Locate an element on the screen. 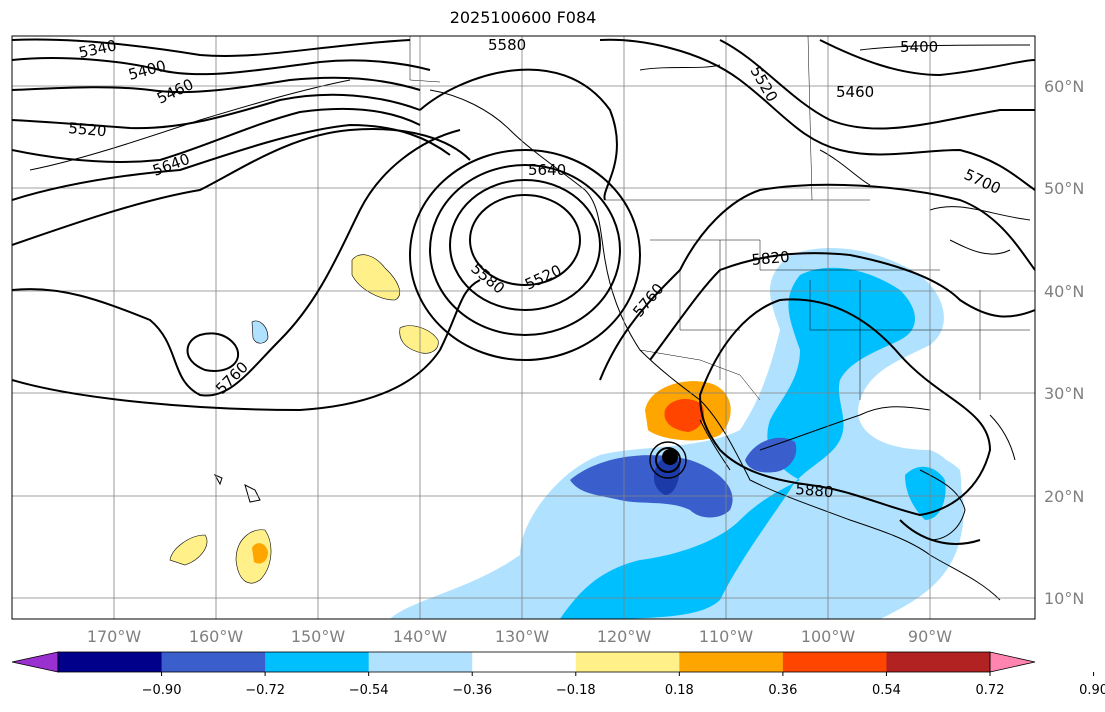  contour-label: 5460 is located at coordinates (855, 92).